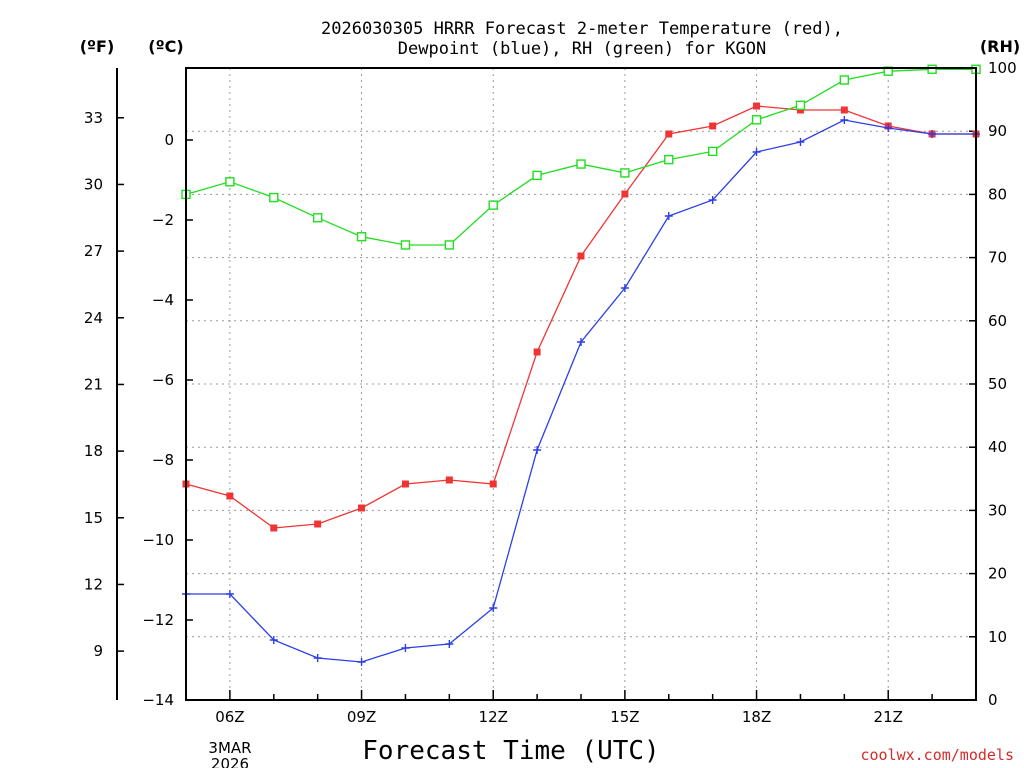 Image resolution: width=1024 pixels, height=768 pixels. Describe the element at coordinates (169, 140) in the screenshot. I see `celsius-tick-label: 0` at that location.